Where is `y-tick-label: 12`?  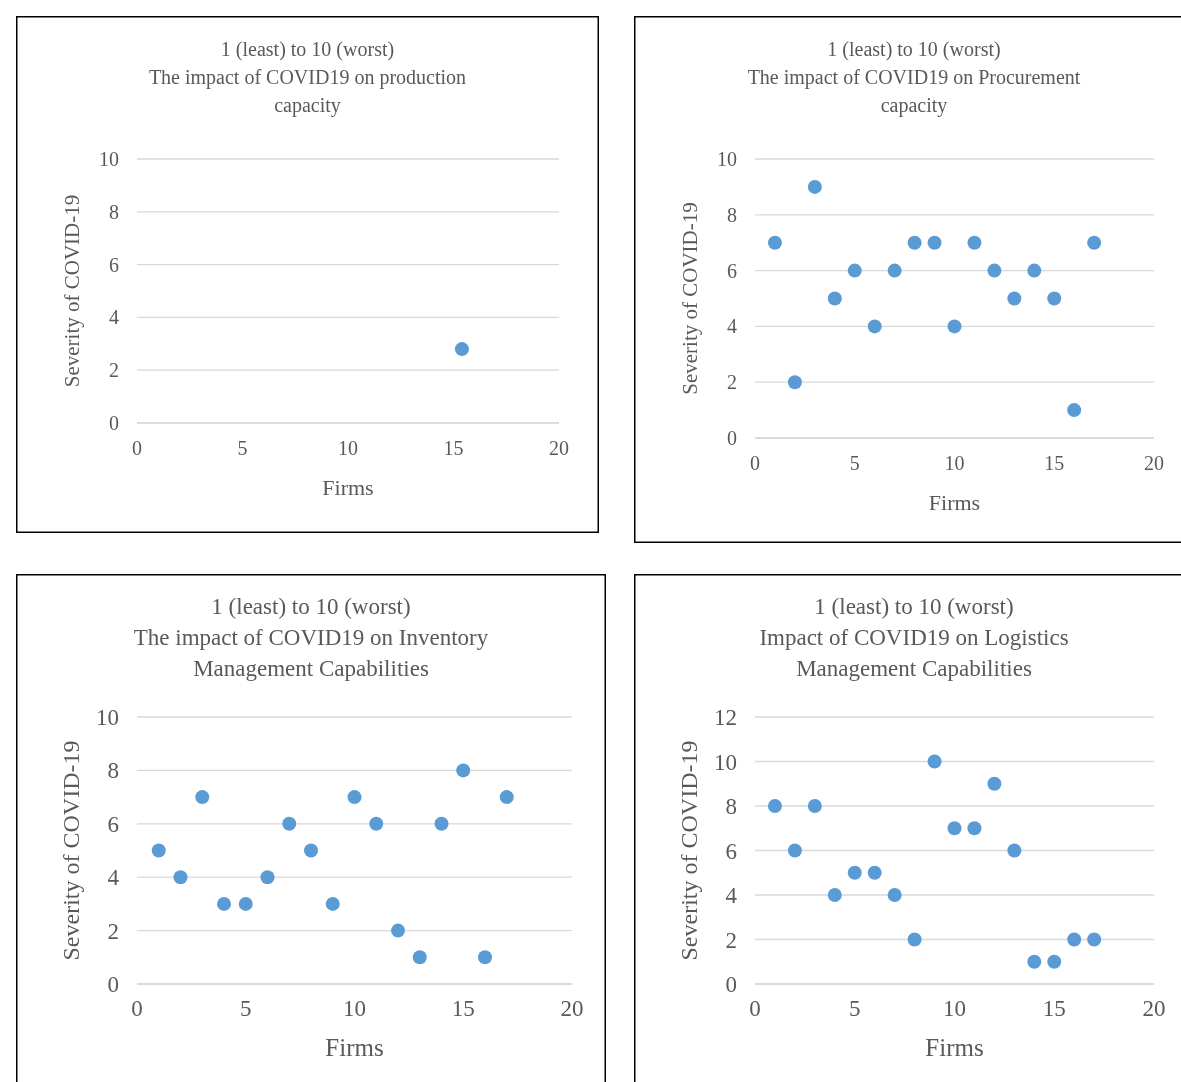 y-tick-label: 12 is located at coordinates (725, 718).